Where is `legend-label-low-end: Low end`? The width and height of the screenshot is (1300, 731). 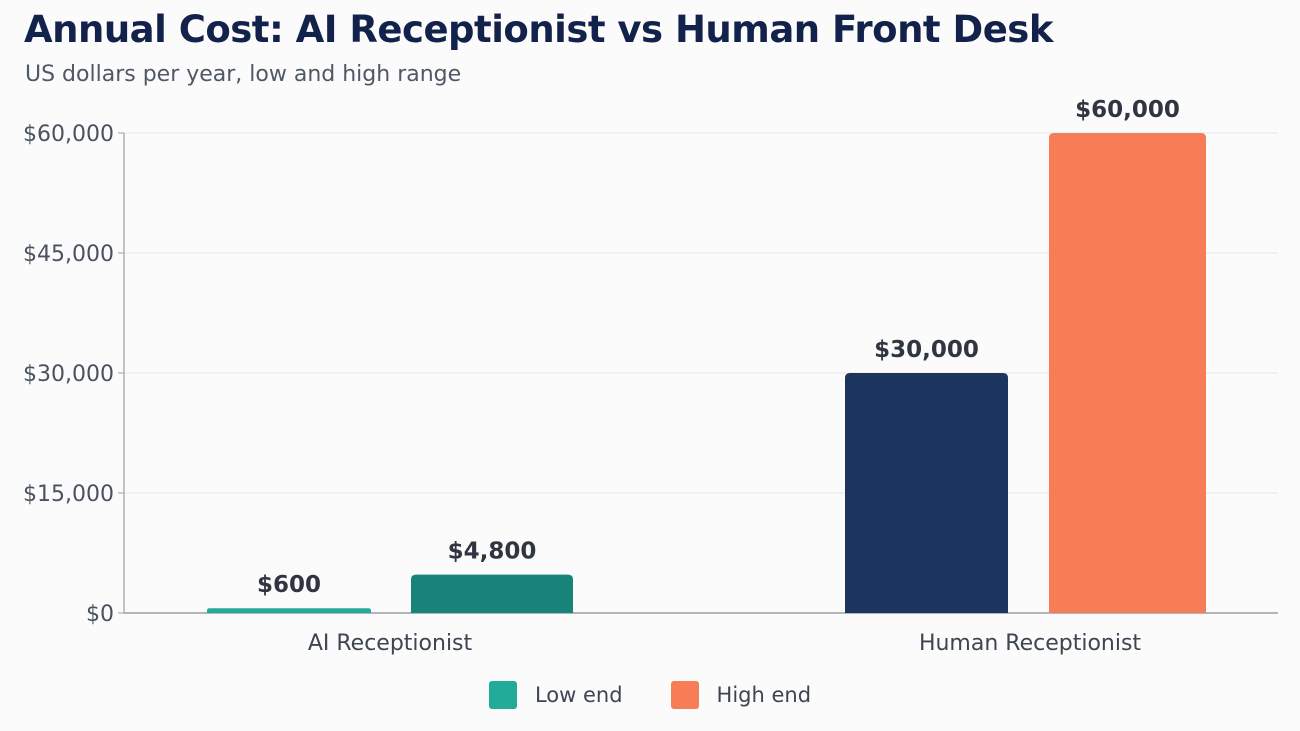
legend-label-low-end: Low end is located at coordinates (578, 695).